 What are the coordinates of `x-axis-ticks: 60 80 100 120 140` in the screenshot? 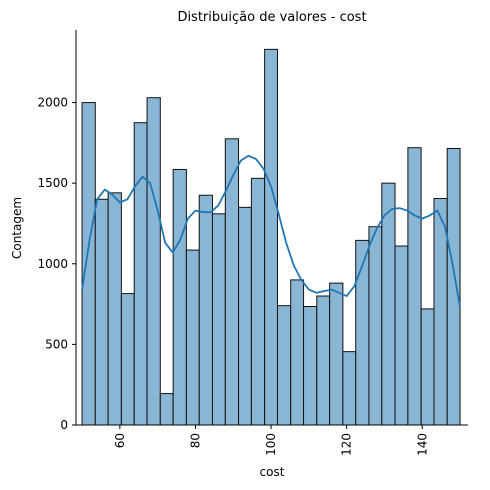 It's located at (271, 440).